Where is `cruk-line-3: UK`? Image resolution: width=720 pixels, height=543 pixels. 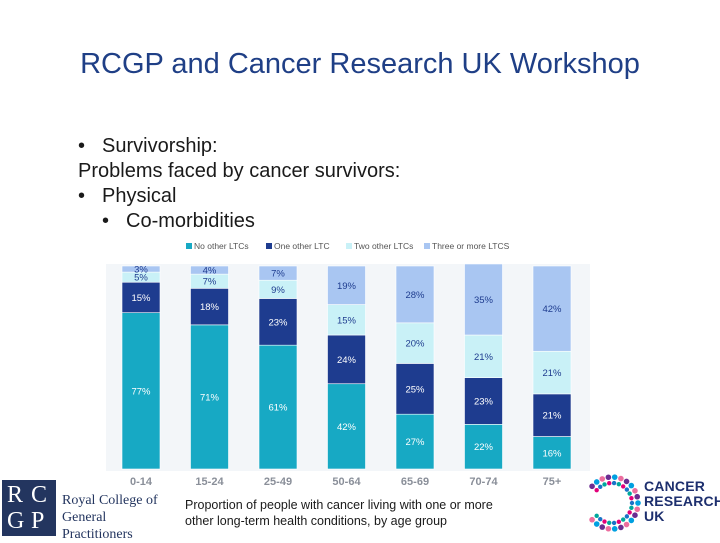 cruk-line-3: UK is located at coordinates (654, 516).